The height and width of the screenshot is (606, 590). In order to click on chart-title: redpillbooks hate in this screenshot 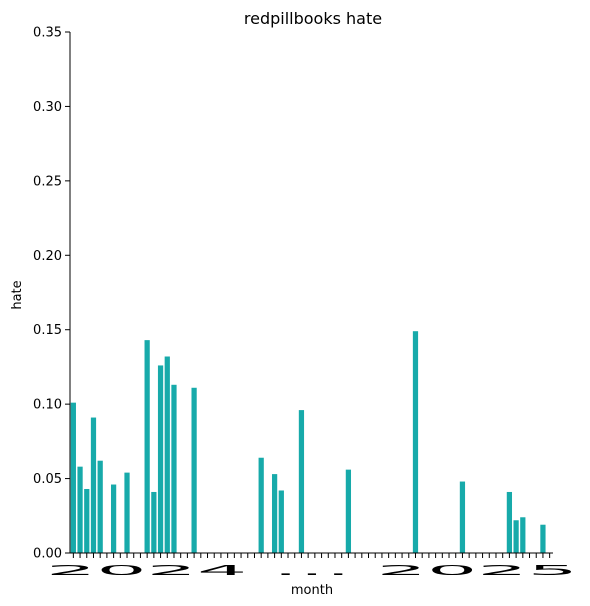, I will do `click(313, 18)`.